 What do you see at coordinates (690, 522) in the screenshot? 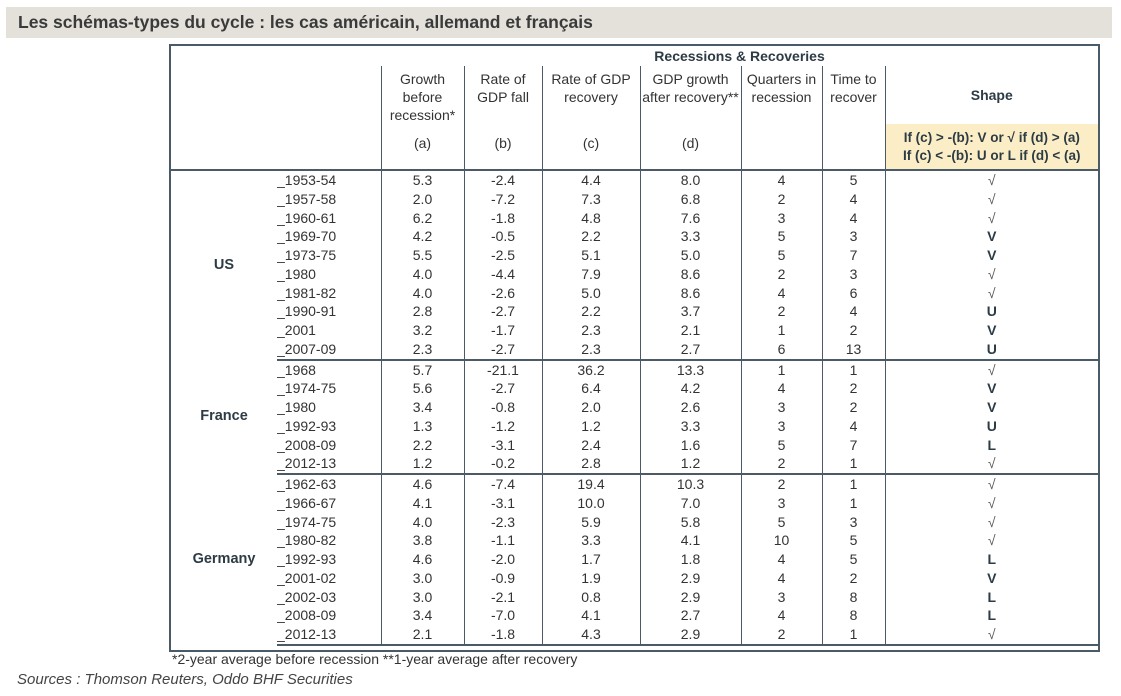
I see `growth-after-cell: 5.8` at bounding box center [690, 522].